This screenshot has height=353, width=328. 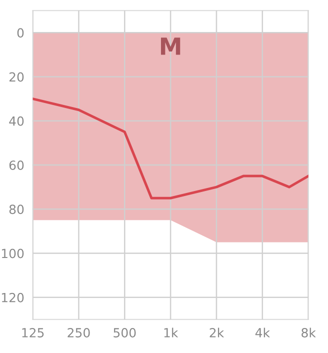 What do you see at coordinates (217, 333) in the screenshot?
I see `x-tick-label: 2k` at bounding box center [217, 333].